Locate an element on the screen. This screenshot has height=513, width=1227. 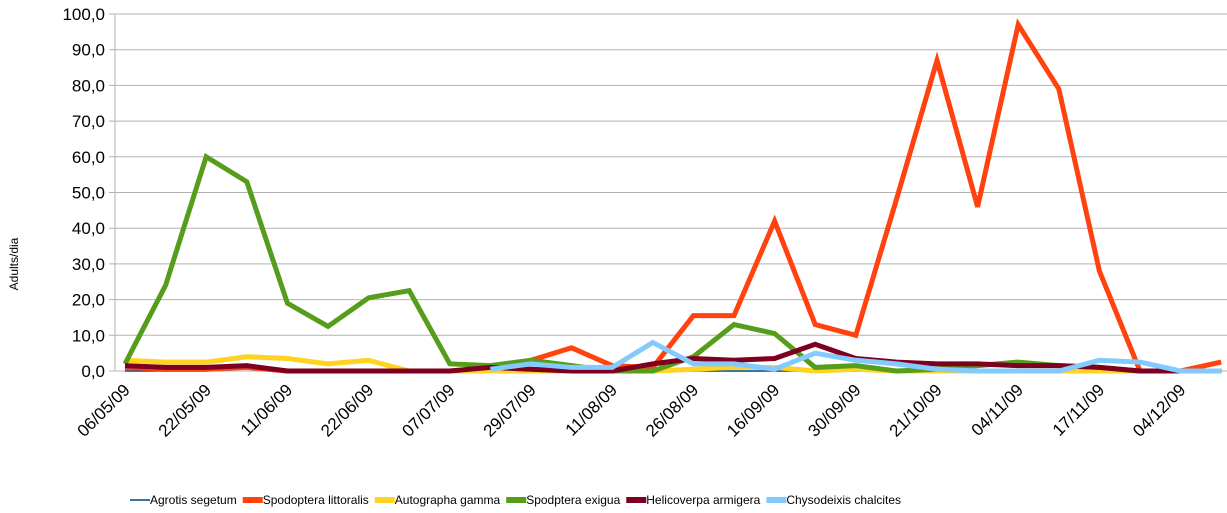
legend-label: Agrotis segetum is located at coordinates (193, 500).